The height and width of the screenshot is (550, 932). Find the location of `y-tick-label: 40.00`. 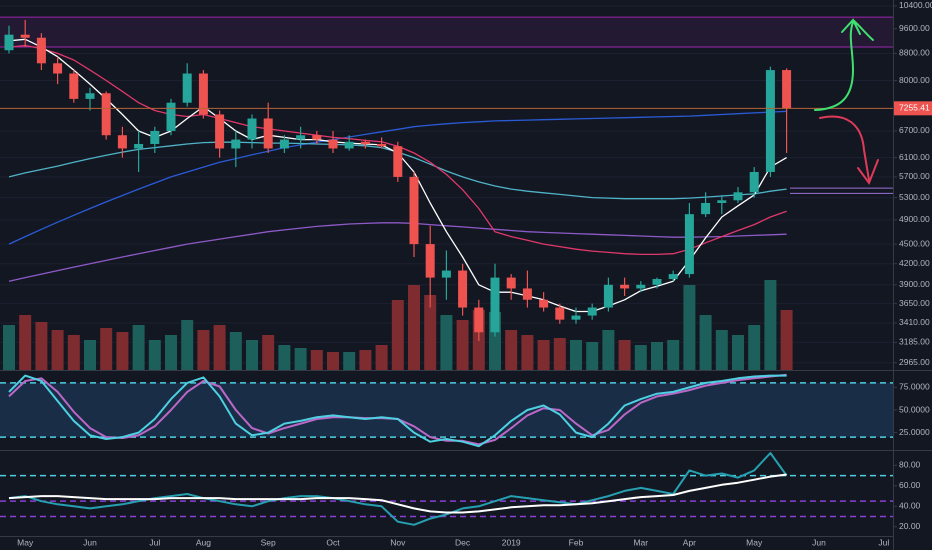

y-tick-label: 40.00 is located at coordinates (910, 506).